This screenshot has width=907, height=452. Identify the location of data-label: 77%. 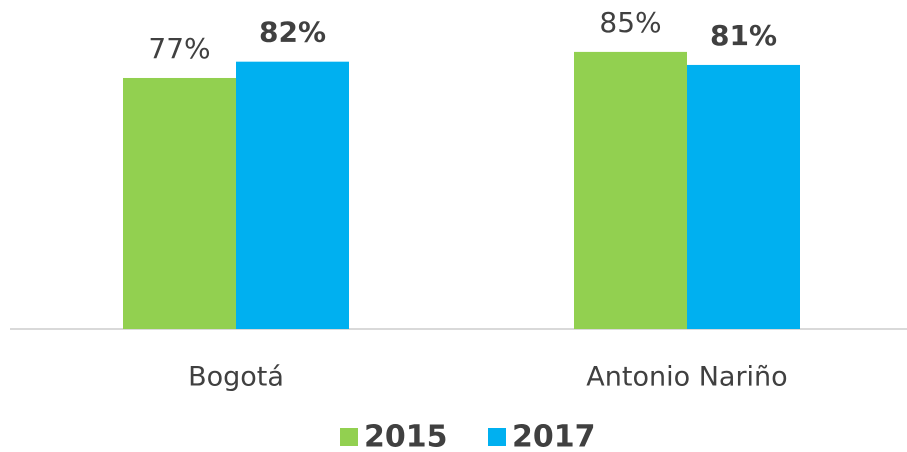
(179, 48).